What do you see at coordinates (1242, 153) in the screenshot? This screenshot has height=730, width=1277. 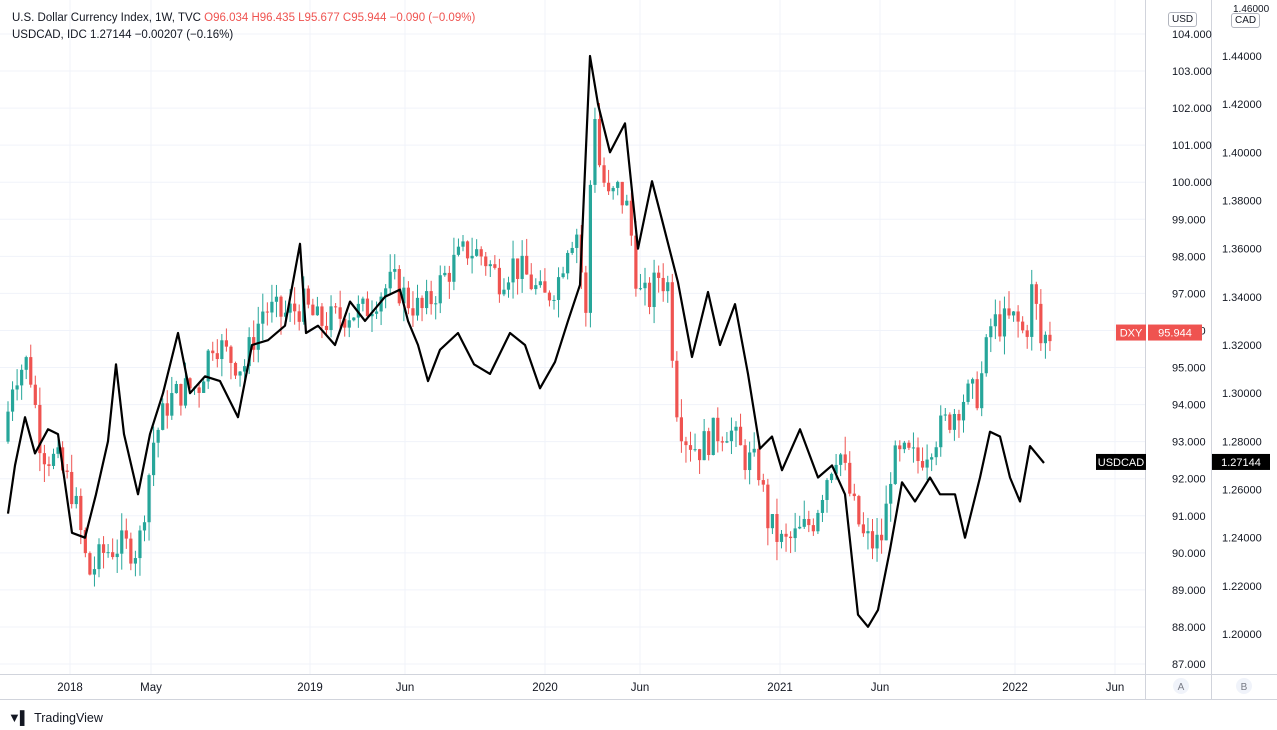 I see `right-tick-label: 1.40000` at bounding box center [1242, 153].